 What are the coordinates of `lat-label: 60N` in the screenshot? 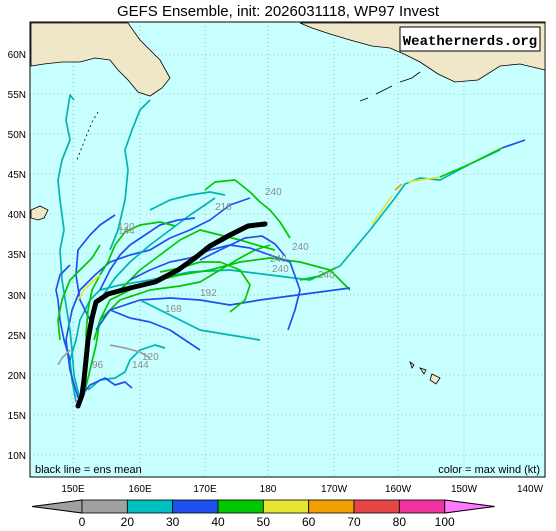 It's located at (17, 55).